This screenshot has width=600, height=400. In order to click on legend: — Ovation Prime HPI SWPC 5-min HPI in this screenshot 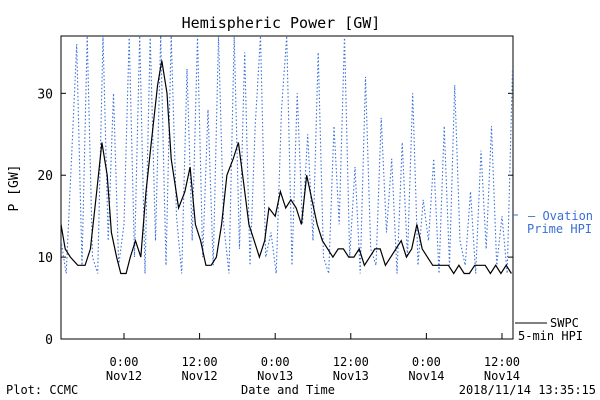, I will do `click(553, 276)`.